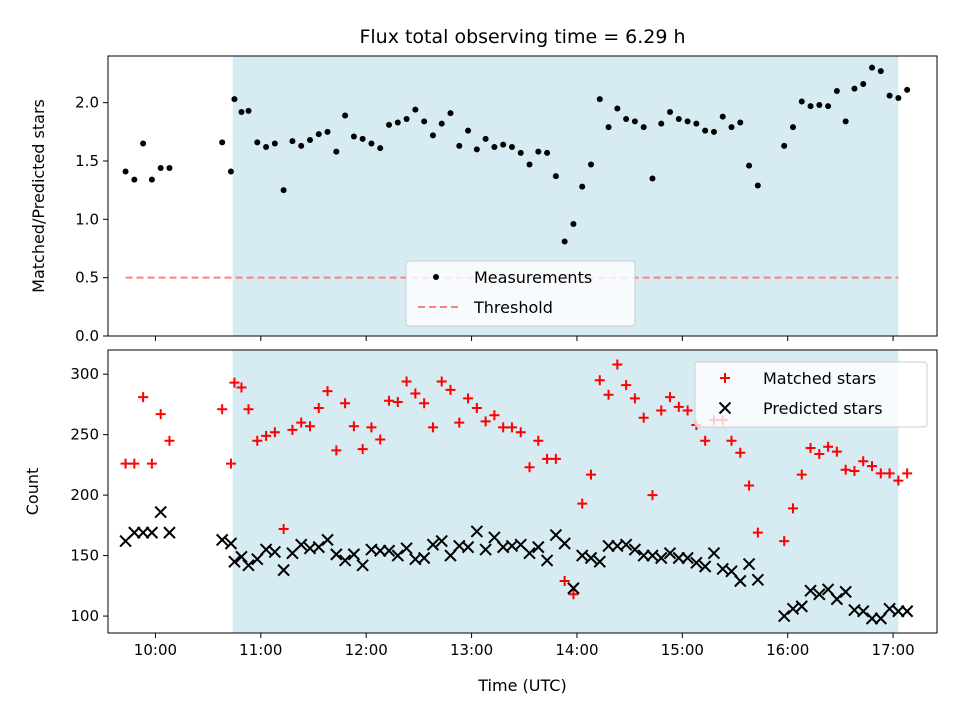  I want to click on legend-label: Predicted stars, so click(823, 408).